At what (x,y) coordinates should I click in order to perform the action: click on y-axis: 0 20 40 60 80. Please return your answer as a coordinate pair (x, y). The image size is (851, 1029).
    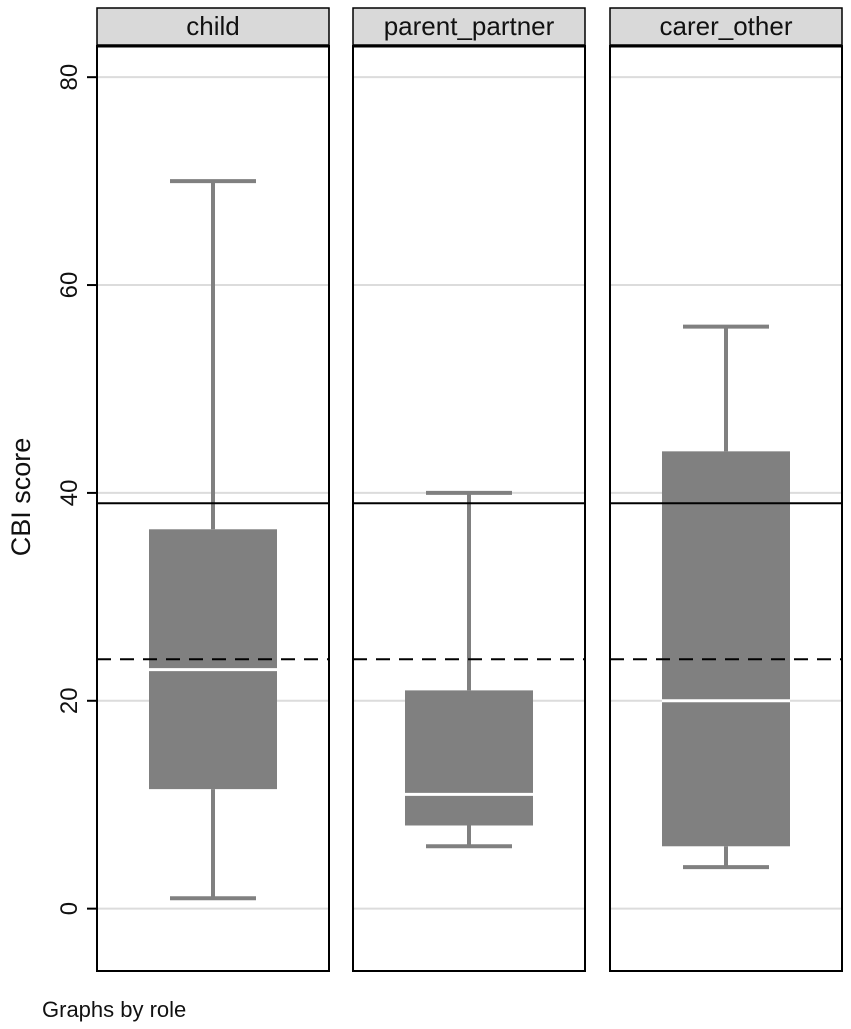
    Looking at the image, I should click on (76, 489).